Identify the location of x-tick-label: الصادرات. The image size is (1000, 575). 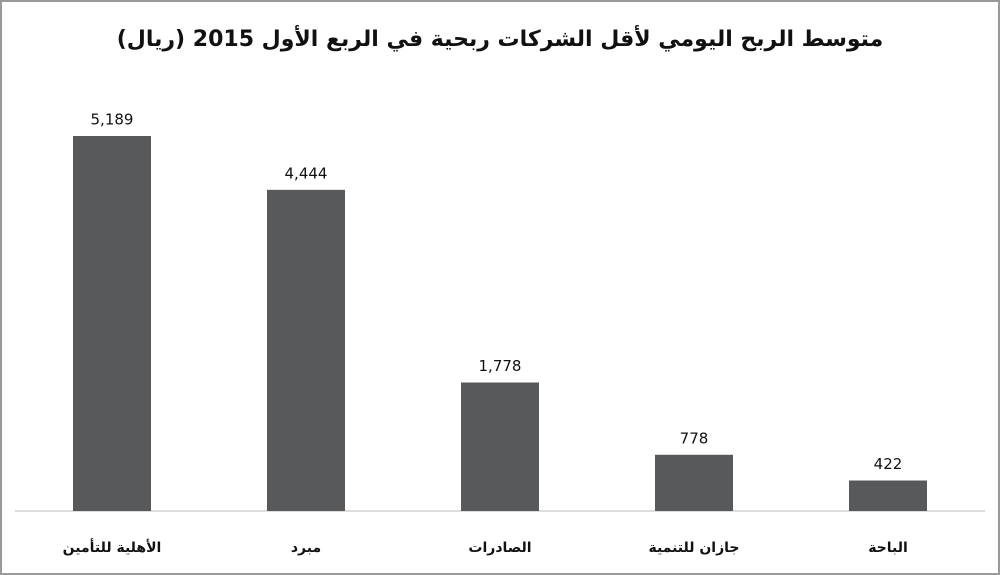
(499, 548).